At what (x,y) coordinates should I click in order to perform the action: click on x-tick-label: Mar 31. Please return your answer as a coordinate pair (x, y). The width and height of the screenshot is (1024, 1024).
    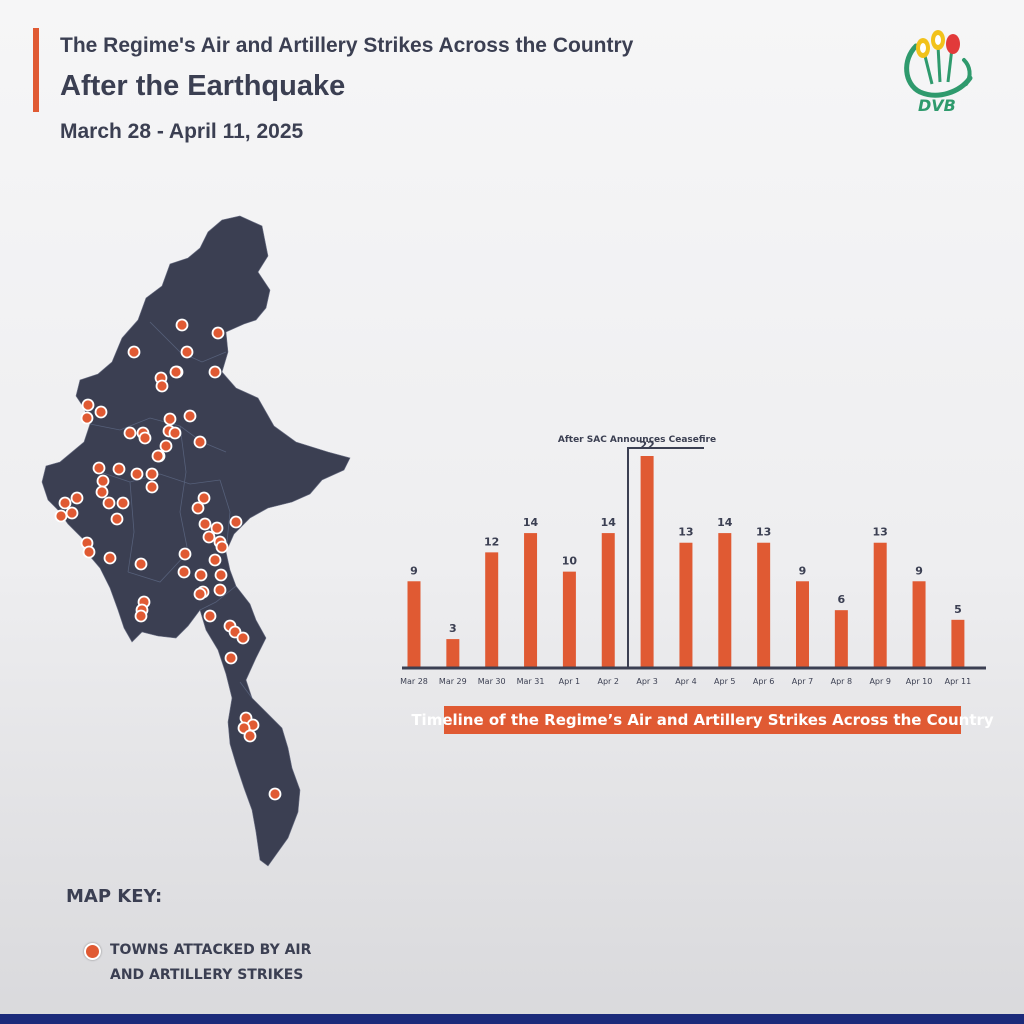
    Looking at the image, I should click on (531, 681).